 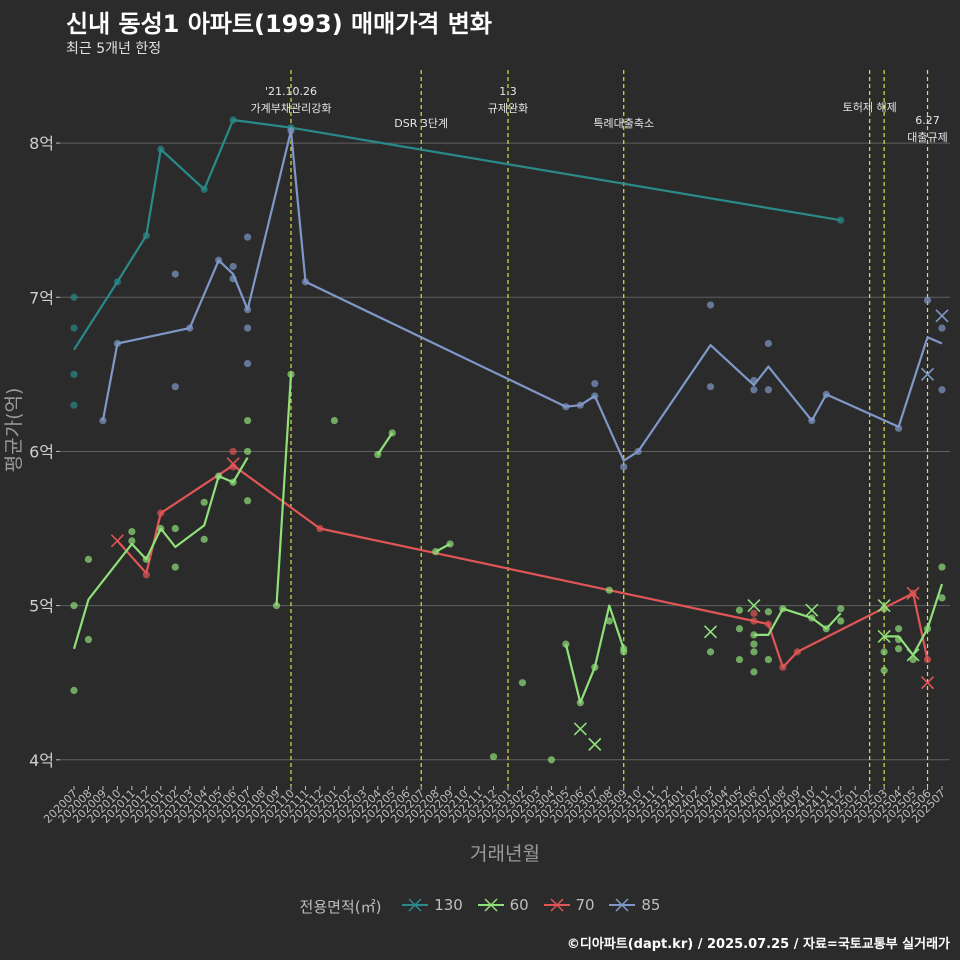 I want to click on event-label: 대출규제, so click(x=927, y=137).